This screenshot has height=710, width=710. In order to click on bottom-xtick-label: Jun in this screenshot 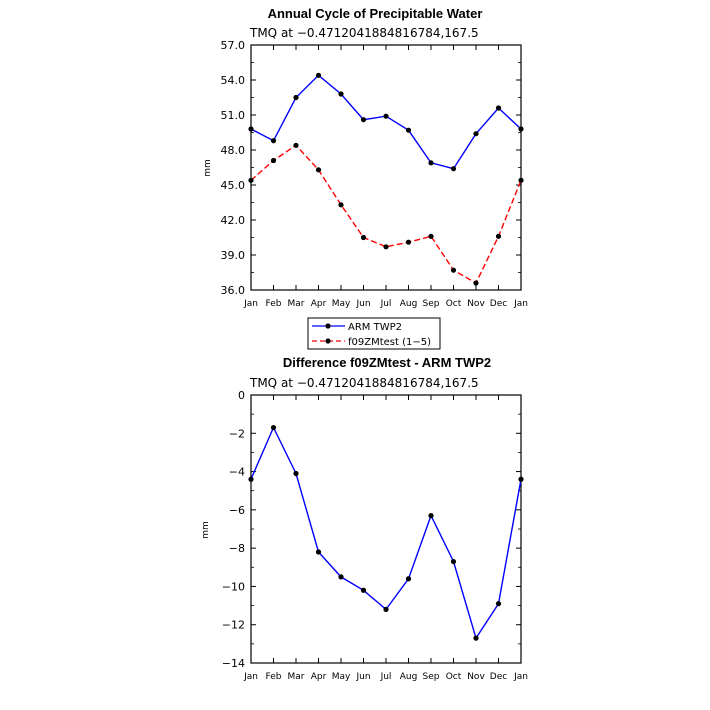, I will do `click(362, 677)`.